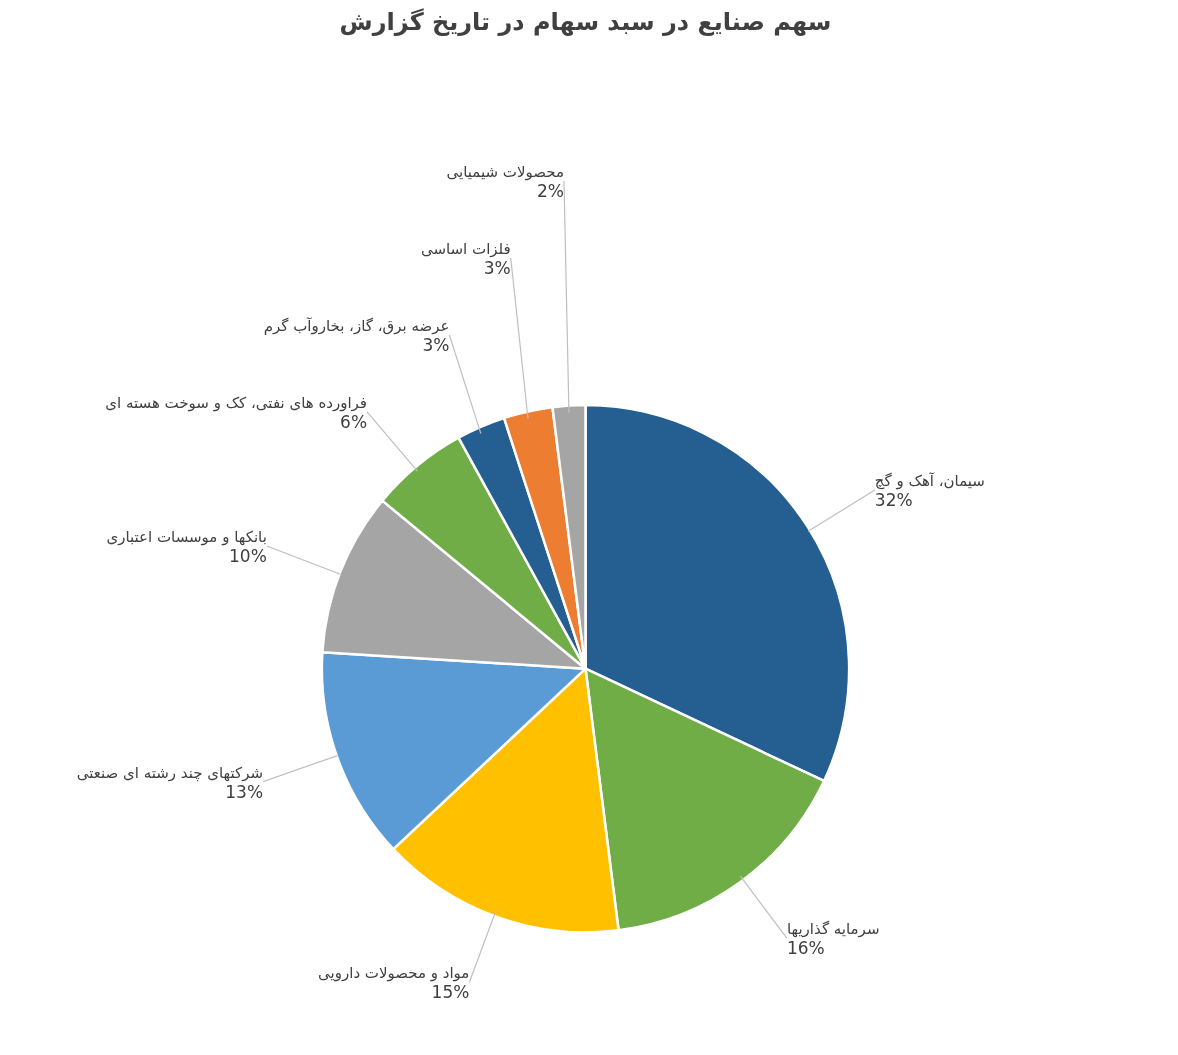 Image resolution: width=1178 pixels, height=1055 pixels. I want to click on data-label: 32%, so click(893, 500).